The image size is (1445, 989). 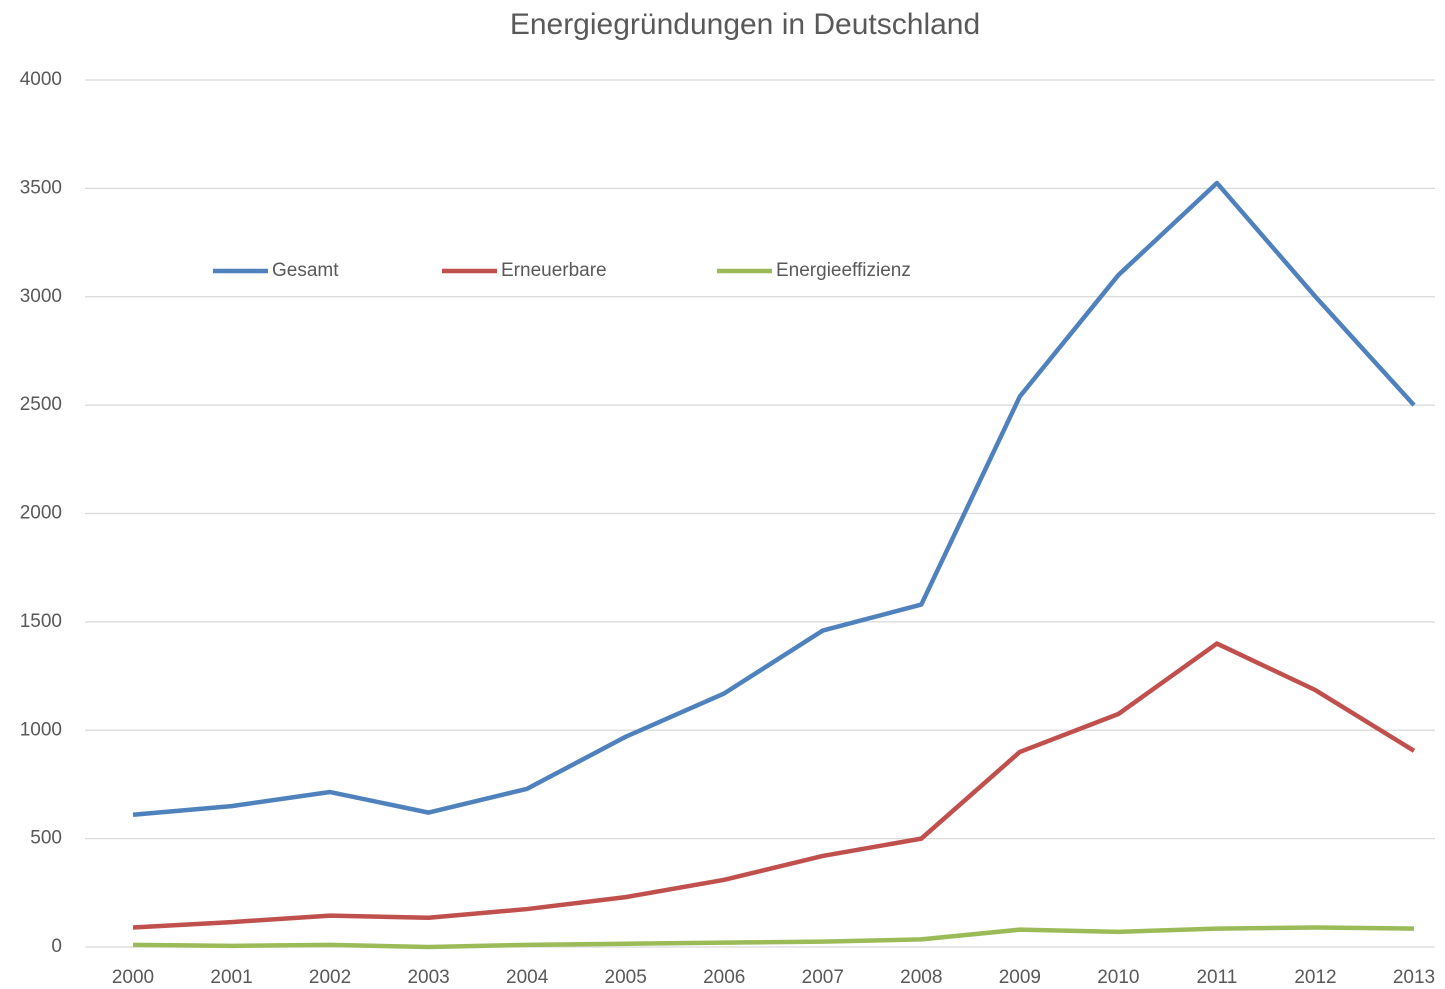 What do you see at coordinates (428, 977) in the screenshot?
I see `x-tick-label: 2003` at bounding box center [428, 977].